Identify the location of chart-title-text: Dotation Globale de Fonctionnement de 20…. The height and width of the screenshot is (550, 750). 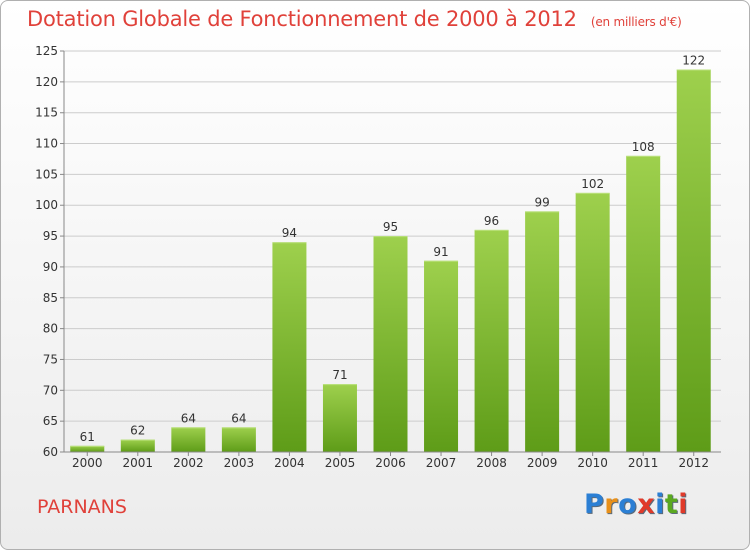
(302, 19).